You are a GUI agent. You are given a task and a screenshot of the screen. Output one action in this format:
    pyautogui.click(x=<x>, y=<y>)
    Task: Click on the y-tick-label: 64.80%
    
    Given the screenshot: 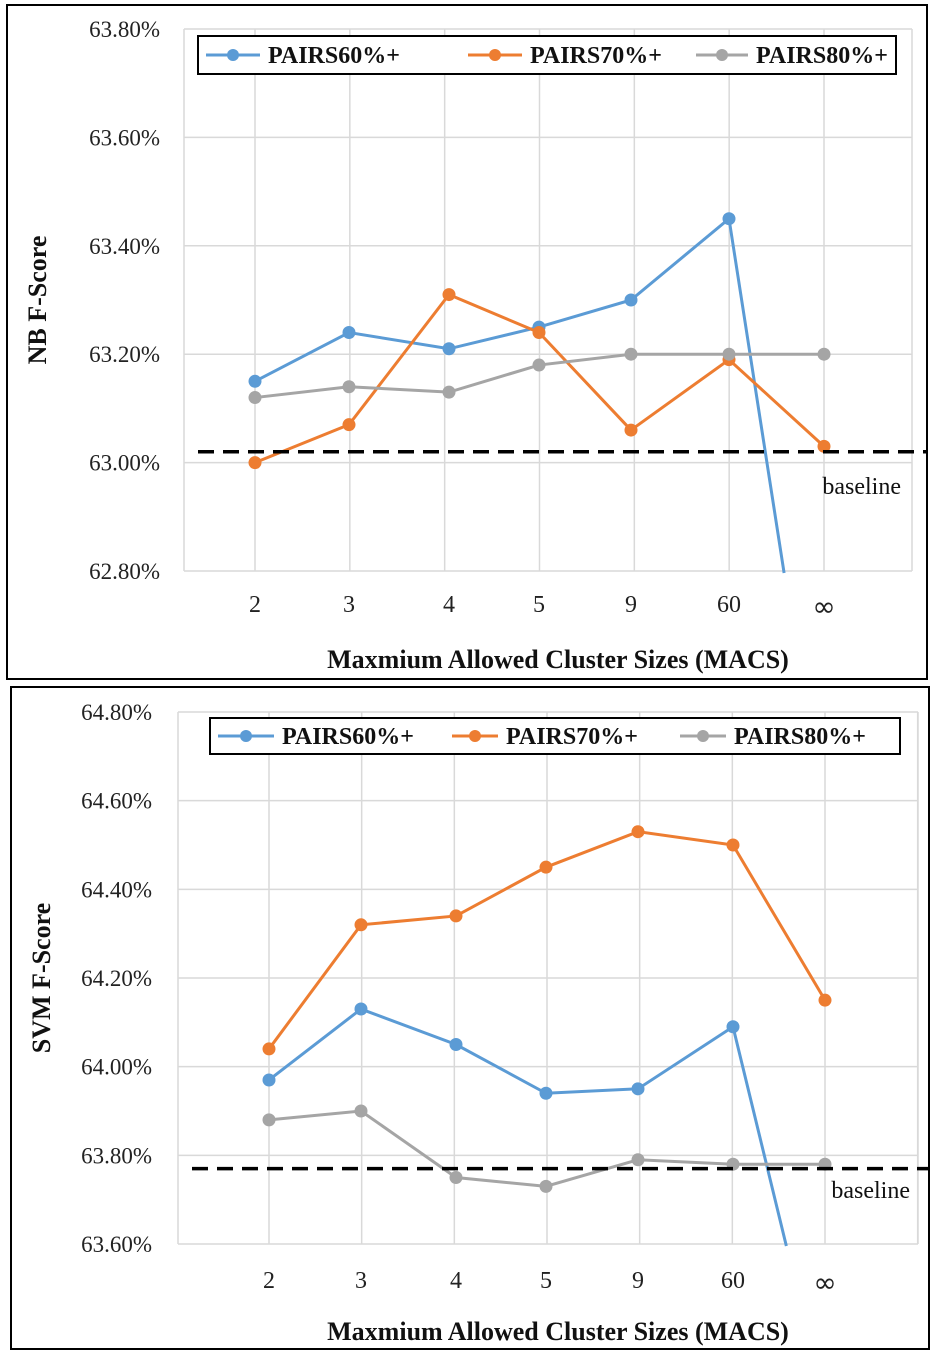 What is the action you would take?
    pyautogui.click(x=116, y=712)
    